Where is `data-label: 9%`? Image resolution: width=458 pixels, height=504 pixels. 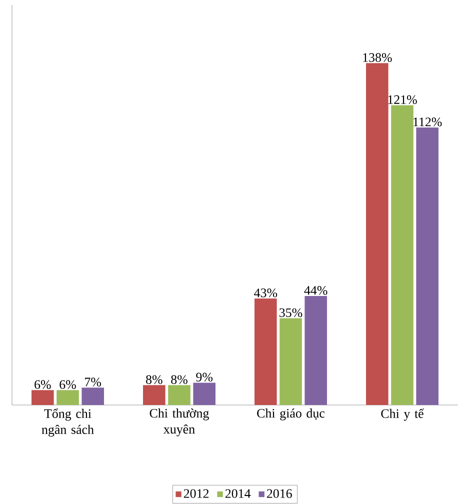 data-label: 9% is located at coordinates (204, 377).